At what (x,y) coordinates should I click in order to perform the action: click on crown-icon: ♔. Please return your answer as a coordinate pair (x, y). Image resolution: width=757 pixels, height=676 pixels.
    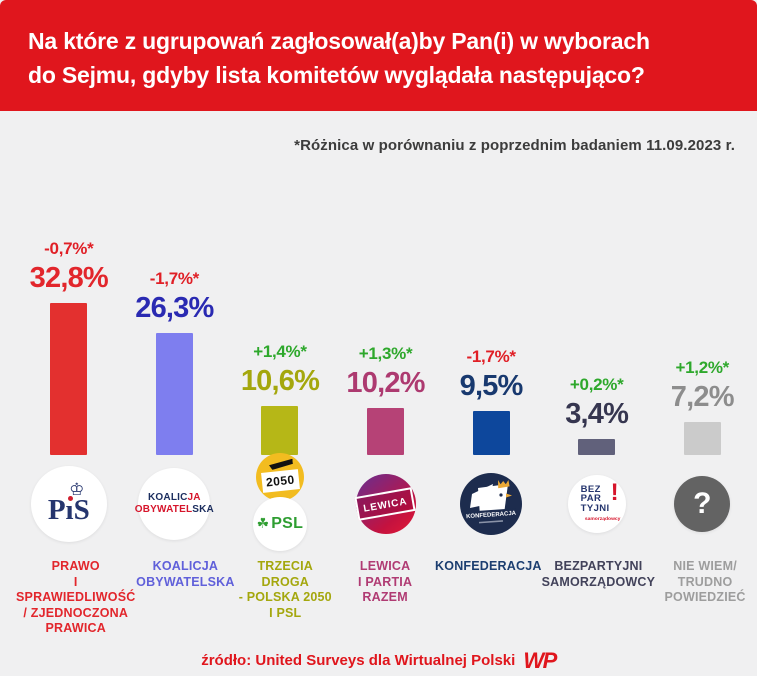
    Looking at the image, I should click on (77, 489).